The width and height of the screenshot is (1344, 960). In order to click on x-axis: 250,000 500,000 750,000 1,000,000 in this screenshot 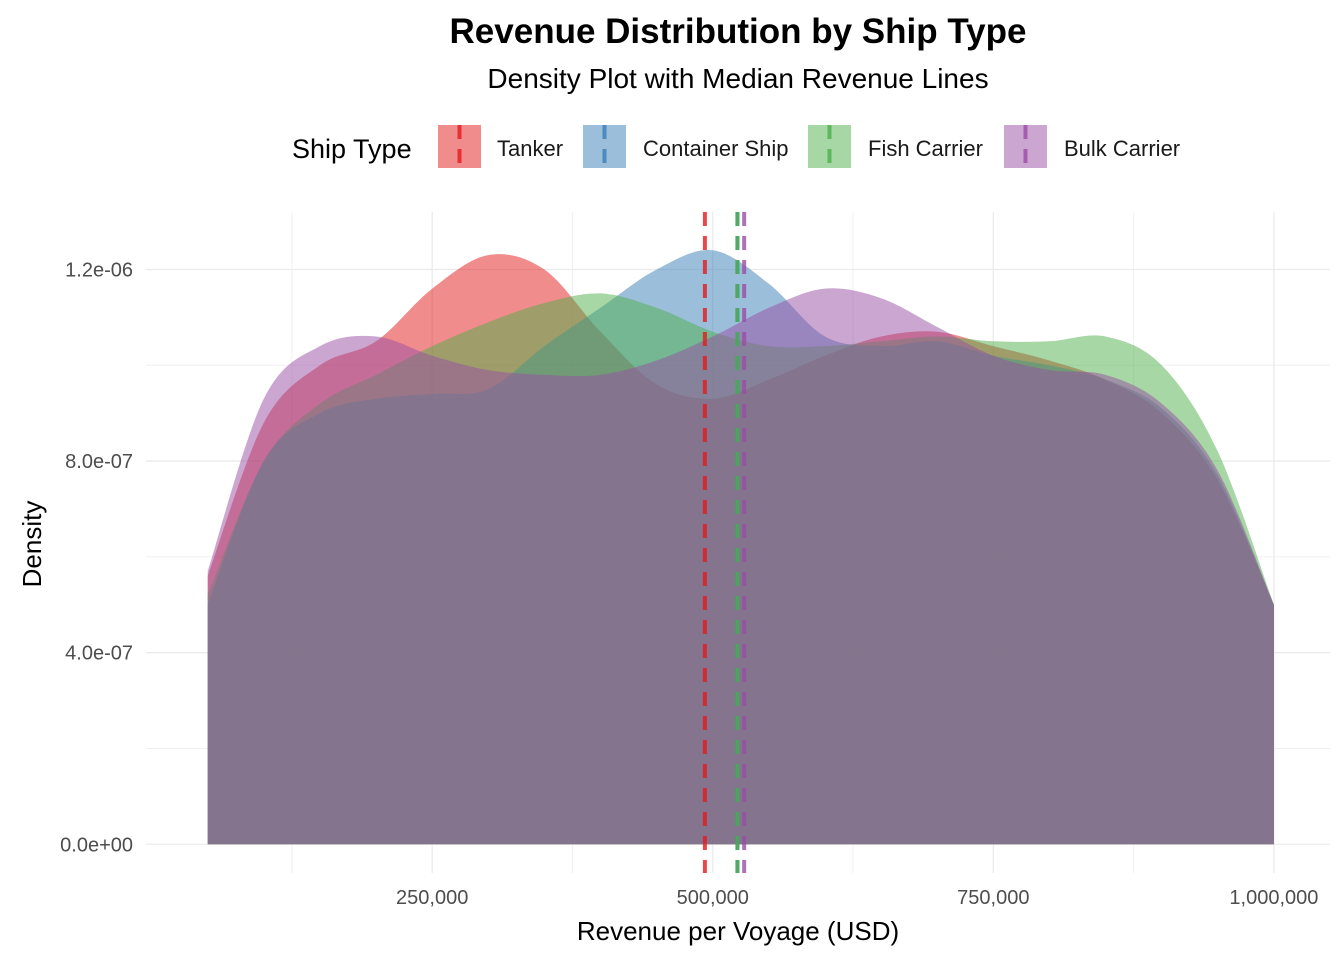, I will do `click(857, 898)`.